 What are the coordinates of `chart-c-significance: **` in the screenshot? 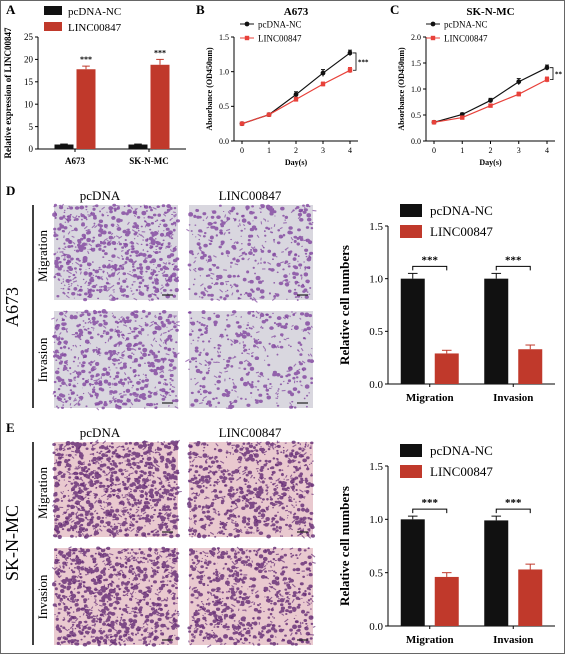 It's located at (559, 75).